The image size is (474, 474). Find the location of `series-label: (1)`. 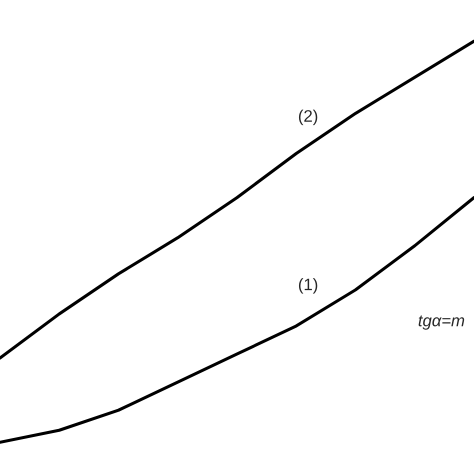

series-label: (1) is located at coordinates (308, 286).